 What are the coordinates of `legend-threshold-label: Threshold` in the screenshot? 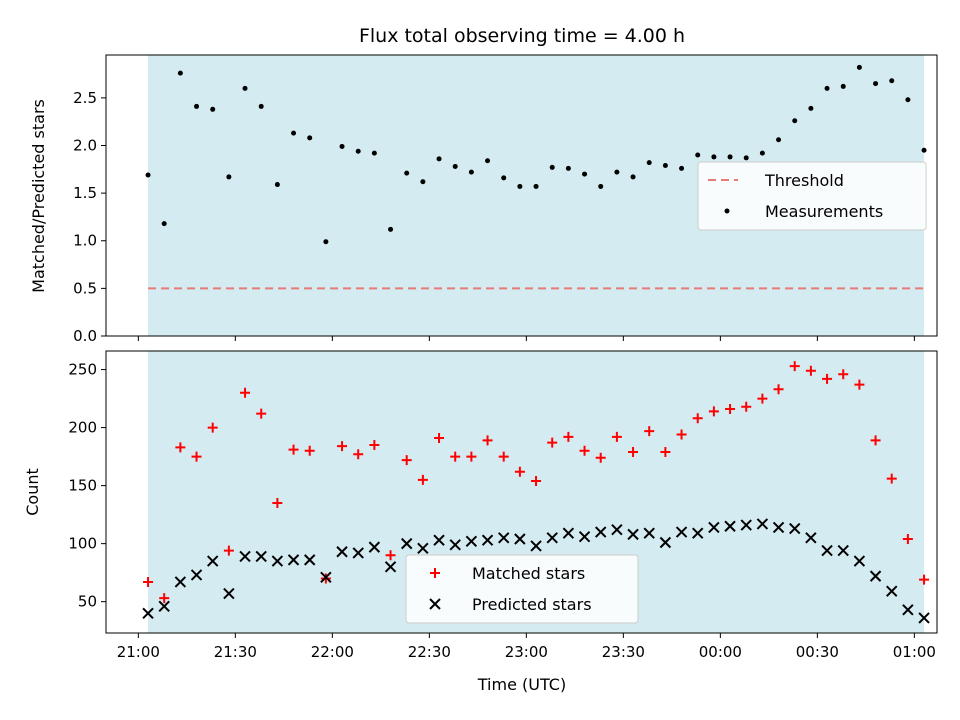 It's located at (804, 180).